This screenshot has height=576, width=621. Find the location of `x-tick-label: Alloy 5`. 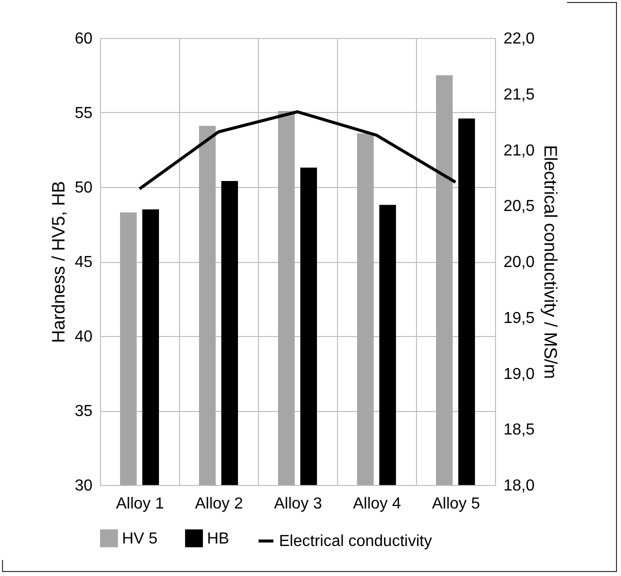

x-tick-label: Alloy 5 is located at coordinates (456, 504).